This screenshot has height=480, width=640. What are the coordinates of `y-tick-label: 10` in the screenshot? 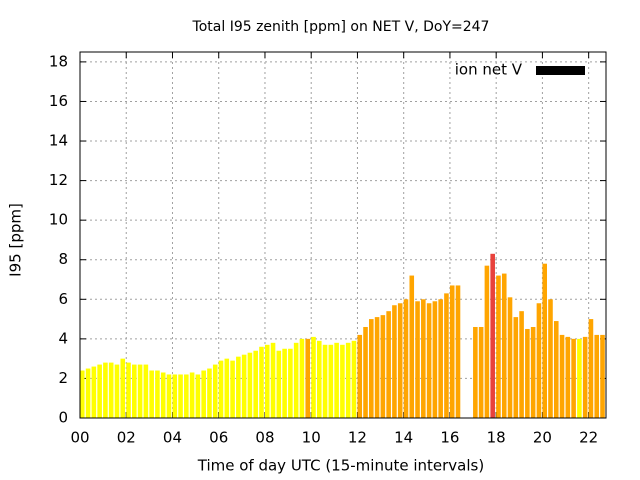 It's located at (58, 220).